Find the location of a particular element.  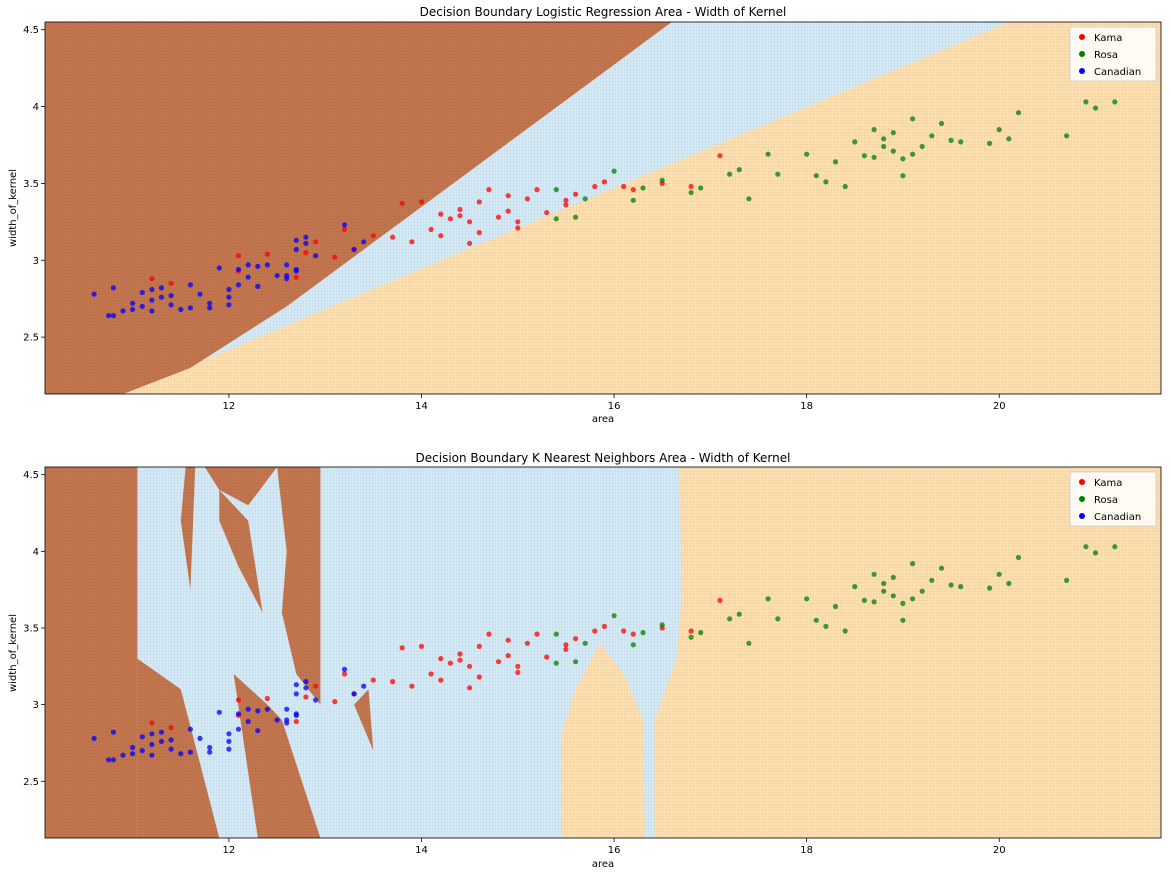

y-tick-label: 2.5 is located at coordinates (31, 782).